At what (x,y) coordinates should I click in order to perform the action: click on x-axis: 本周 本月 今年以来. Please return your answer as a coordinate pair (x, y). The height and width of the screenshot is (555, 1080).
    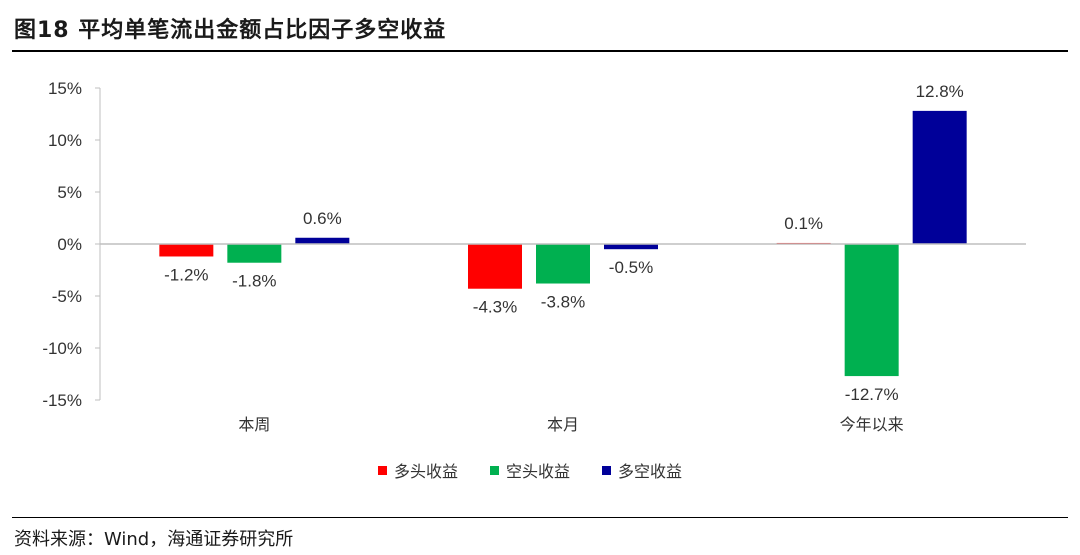
    Looking at the image, I should click on (570, 424).